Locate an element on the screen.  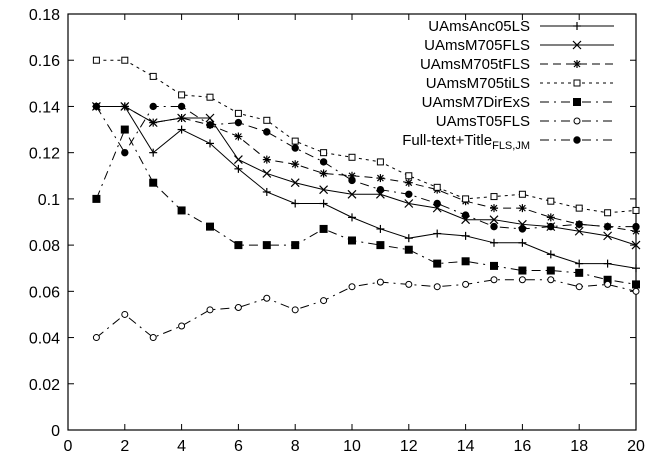
x-tick-label: 20 is located at coordinates (636, 446).